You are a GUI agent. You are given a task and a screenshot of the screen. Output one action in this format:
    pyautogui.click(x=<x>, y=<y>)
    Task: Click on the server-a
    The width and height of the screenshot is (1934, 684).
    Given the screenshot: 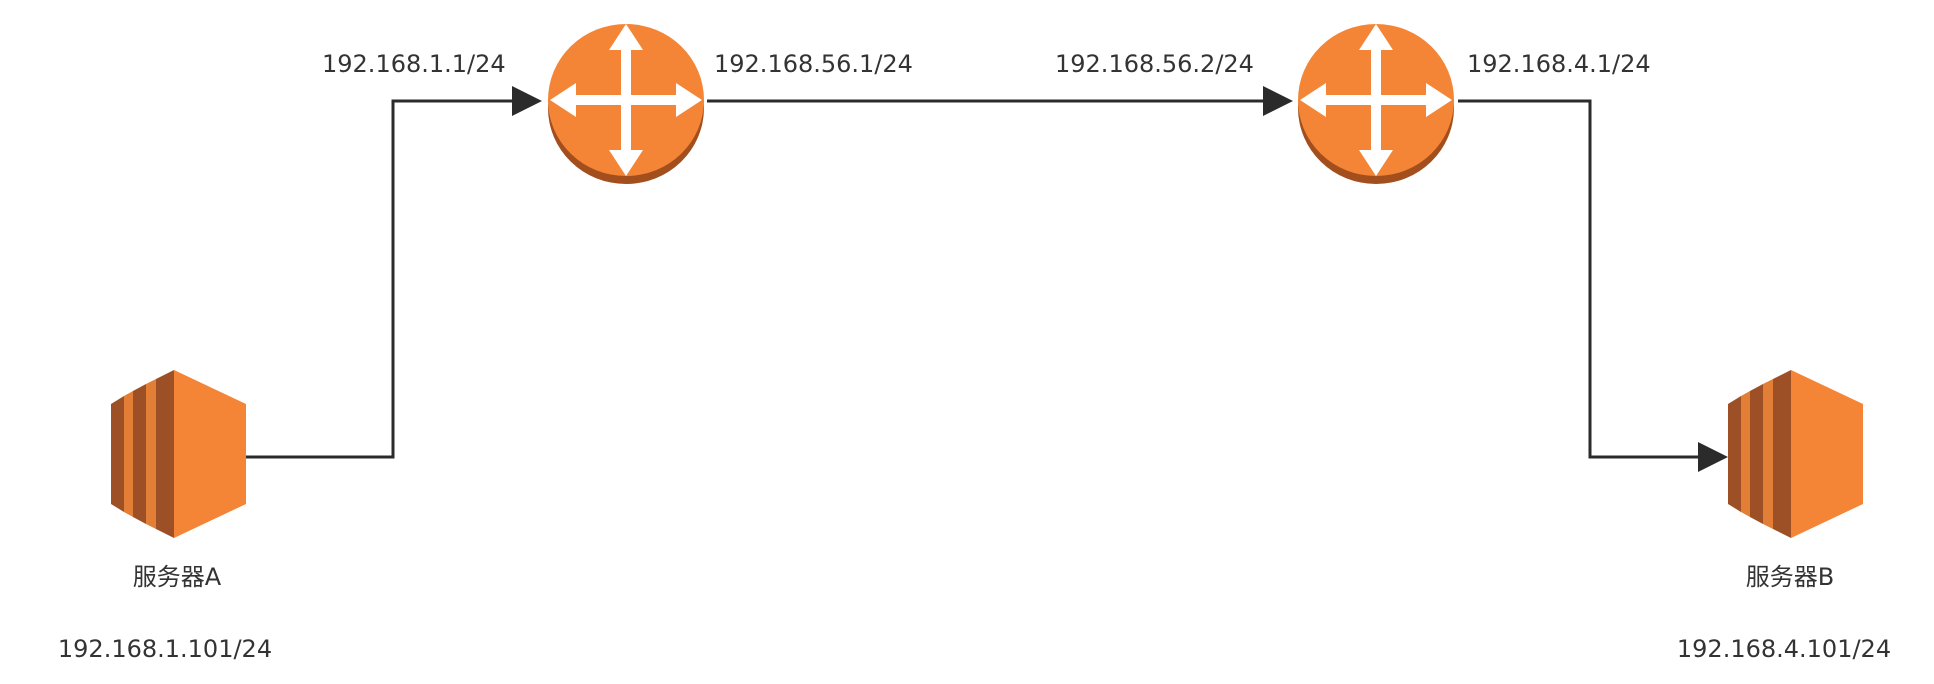 What is the action you would take?
    pyautogui.click(x=178, y=454)
    